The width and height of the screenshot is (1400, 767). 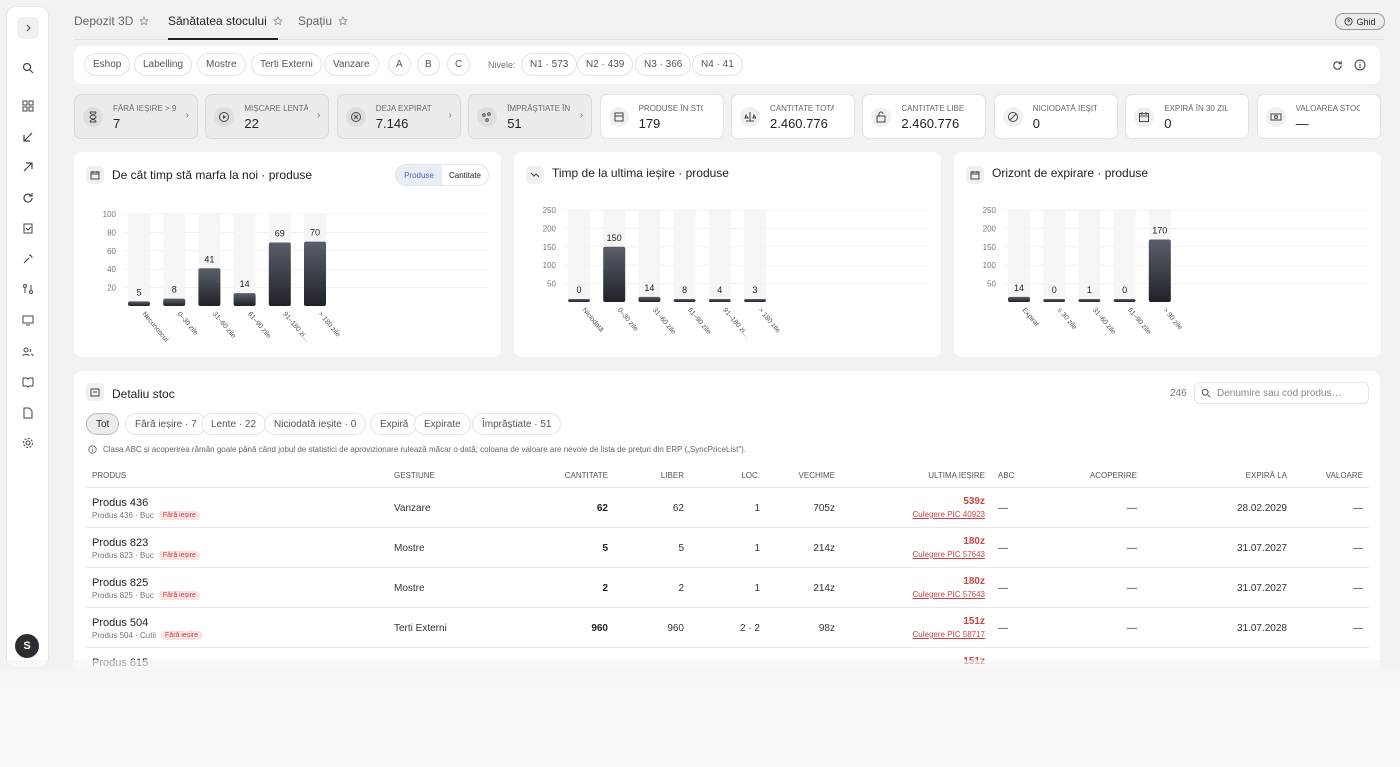 What do you see at coordinates (112, 21) in the screenshot?
I see `tab-depozit-3d: Depozit 3D` at bounding box center [112, 21].